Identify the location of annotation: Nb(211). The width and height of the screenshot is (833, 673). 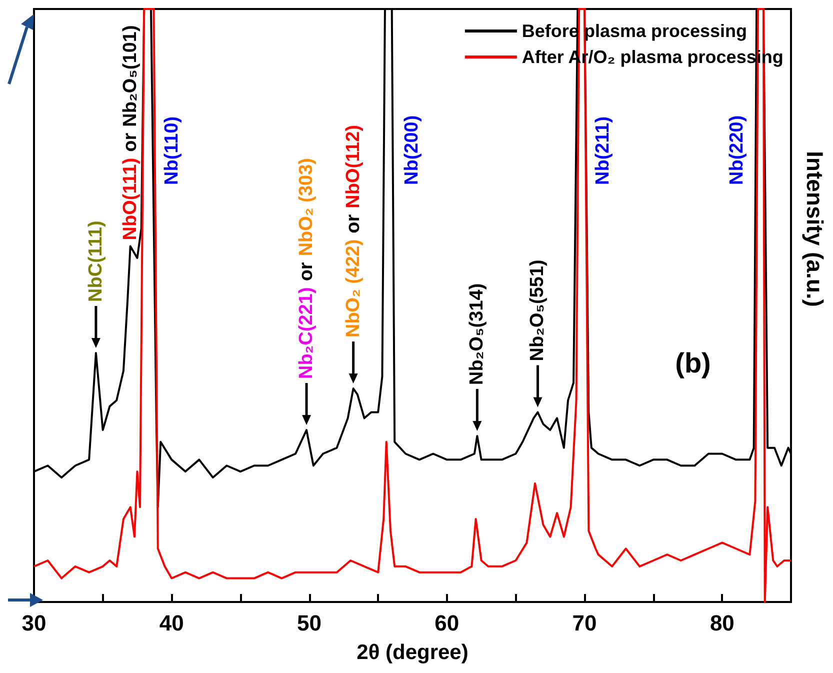
(603, 150).